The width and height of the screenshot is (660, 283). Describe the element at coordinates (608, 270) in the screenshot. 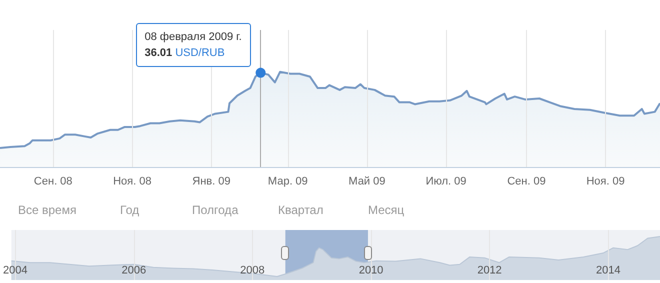

I see `x-tick-label: 2014` at that location.